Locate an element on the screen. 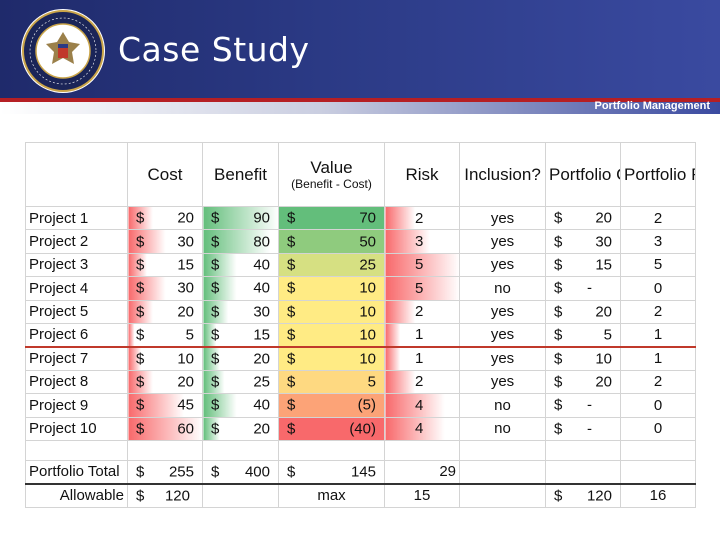 This screenshot has height=540, width=720. portfolio-cost-cell: $10 is located at coordinates (583, 358).